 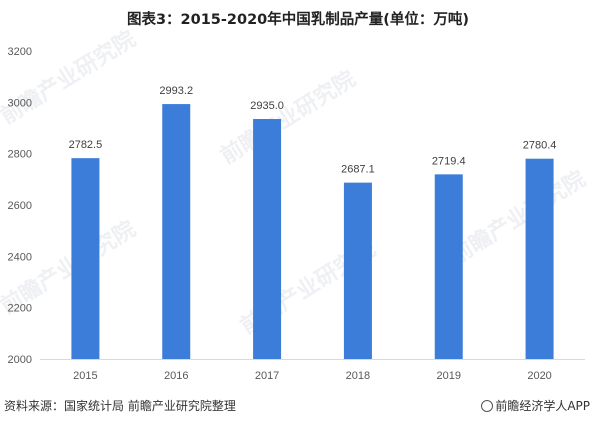 I want to click on y-tick-label: 2800, so click(x=20, y=155).